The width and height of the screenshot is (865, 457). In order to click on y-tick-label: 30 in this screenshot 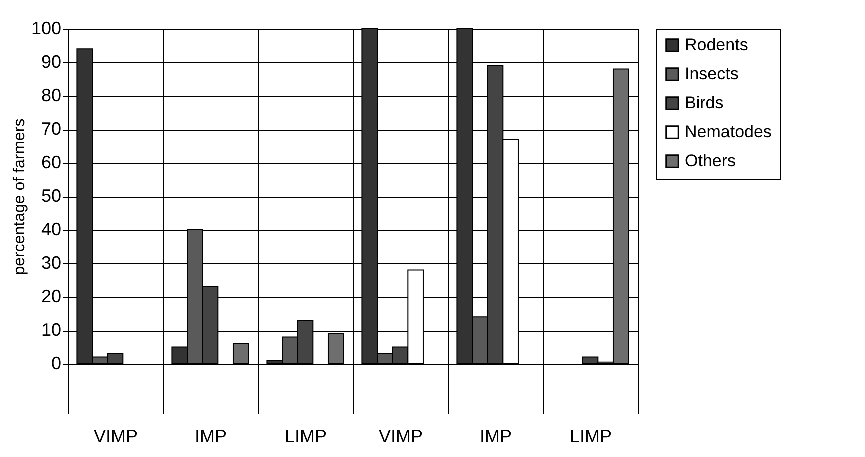, I will do `click(51, 263)`.